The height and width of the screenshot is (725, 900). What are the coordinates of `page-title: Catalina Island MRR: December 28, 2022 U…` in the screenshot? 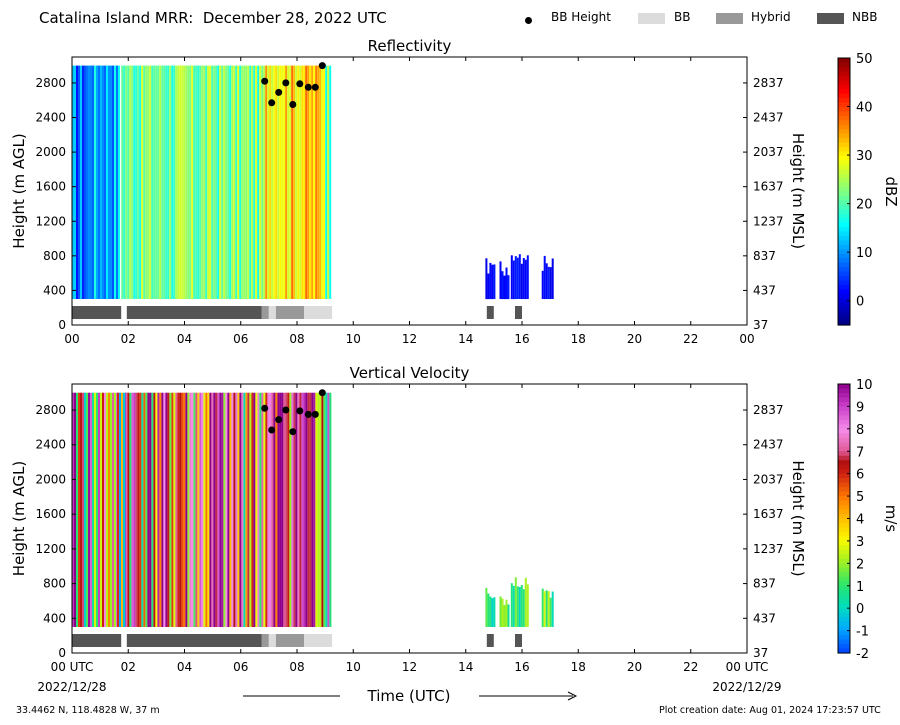 It's located at (213, 18).